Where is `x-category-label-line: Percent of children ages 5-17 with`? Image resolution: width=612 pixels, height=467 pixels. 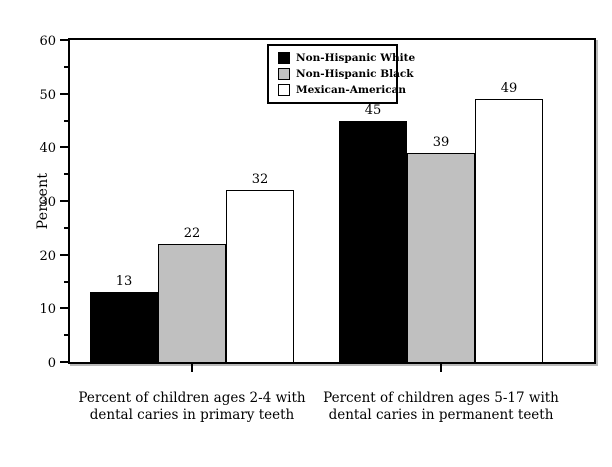 x-category-label-line: Percent of children ages 5-17 with is located at coordinates (441, 398).